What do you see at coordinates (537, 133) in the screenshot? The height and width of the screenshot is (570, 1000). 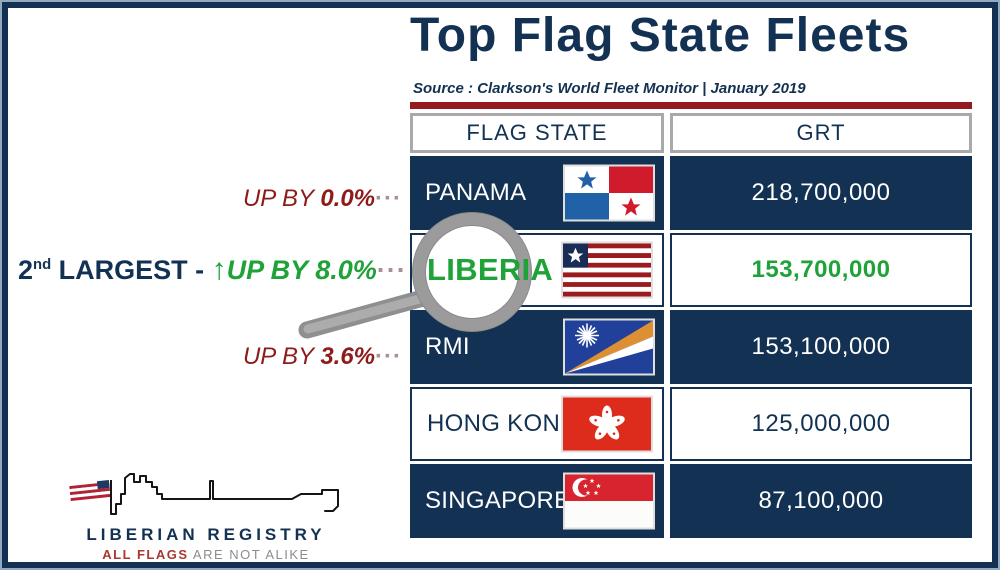 I see `column-header-flag-state: FLAG STATE` at bounding box center [537, 133].